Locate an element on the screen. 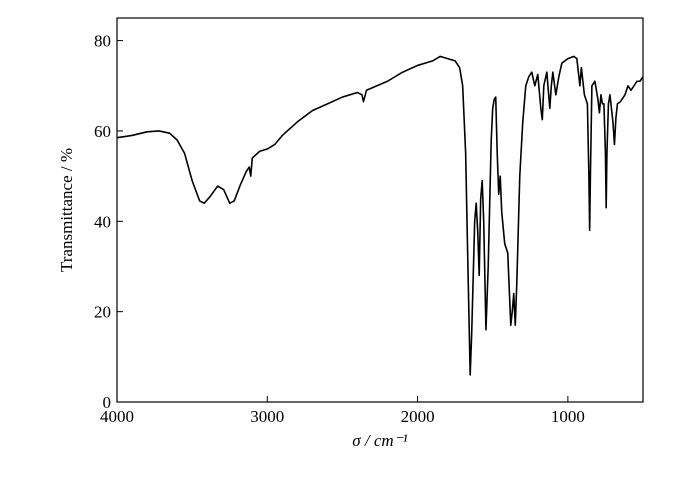  x-tick-label: 3000 is located at coordinates (267, 416).